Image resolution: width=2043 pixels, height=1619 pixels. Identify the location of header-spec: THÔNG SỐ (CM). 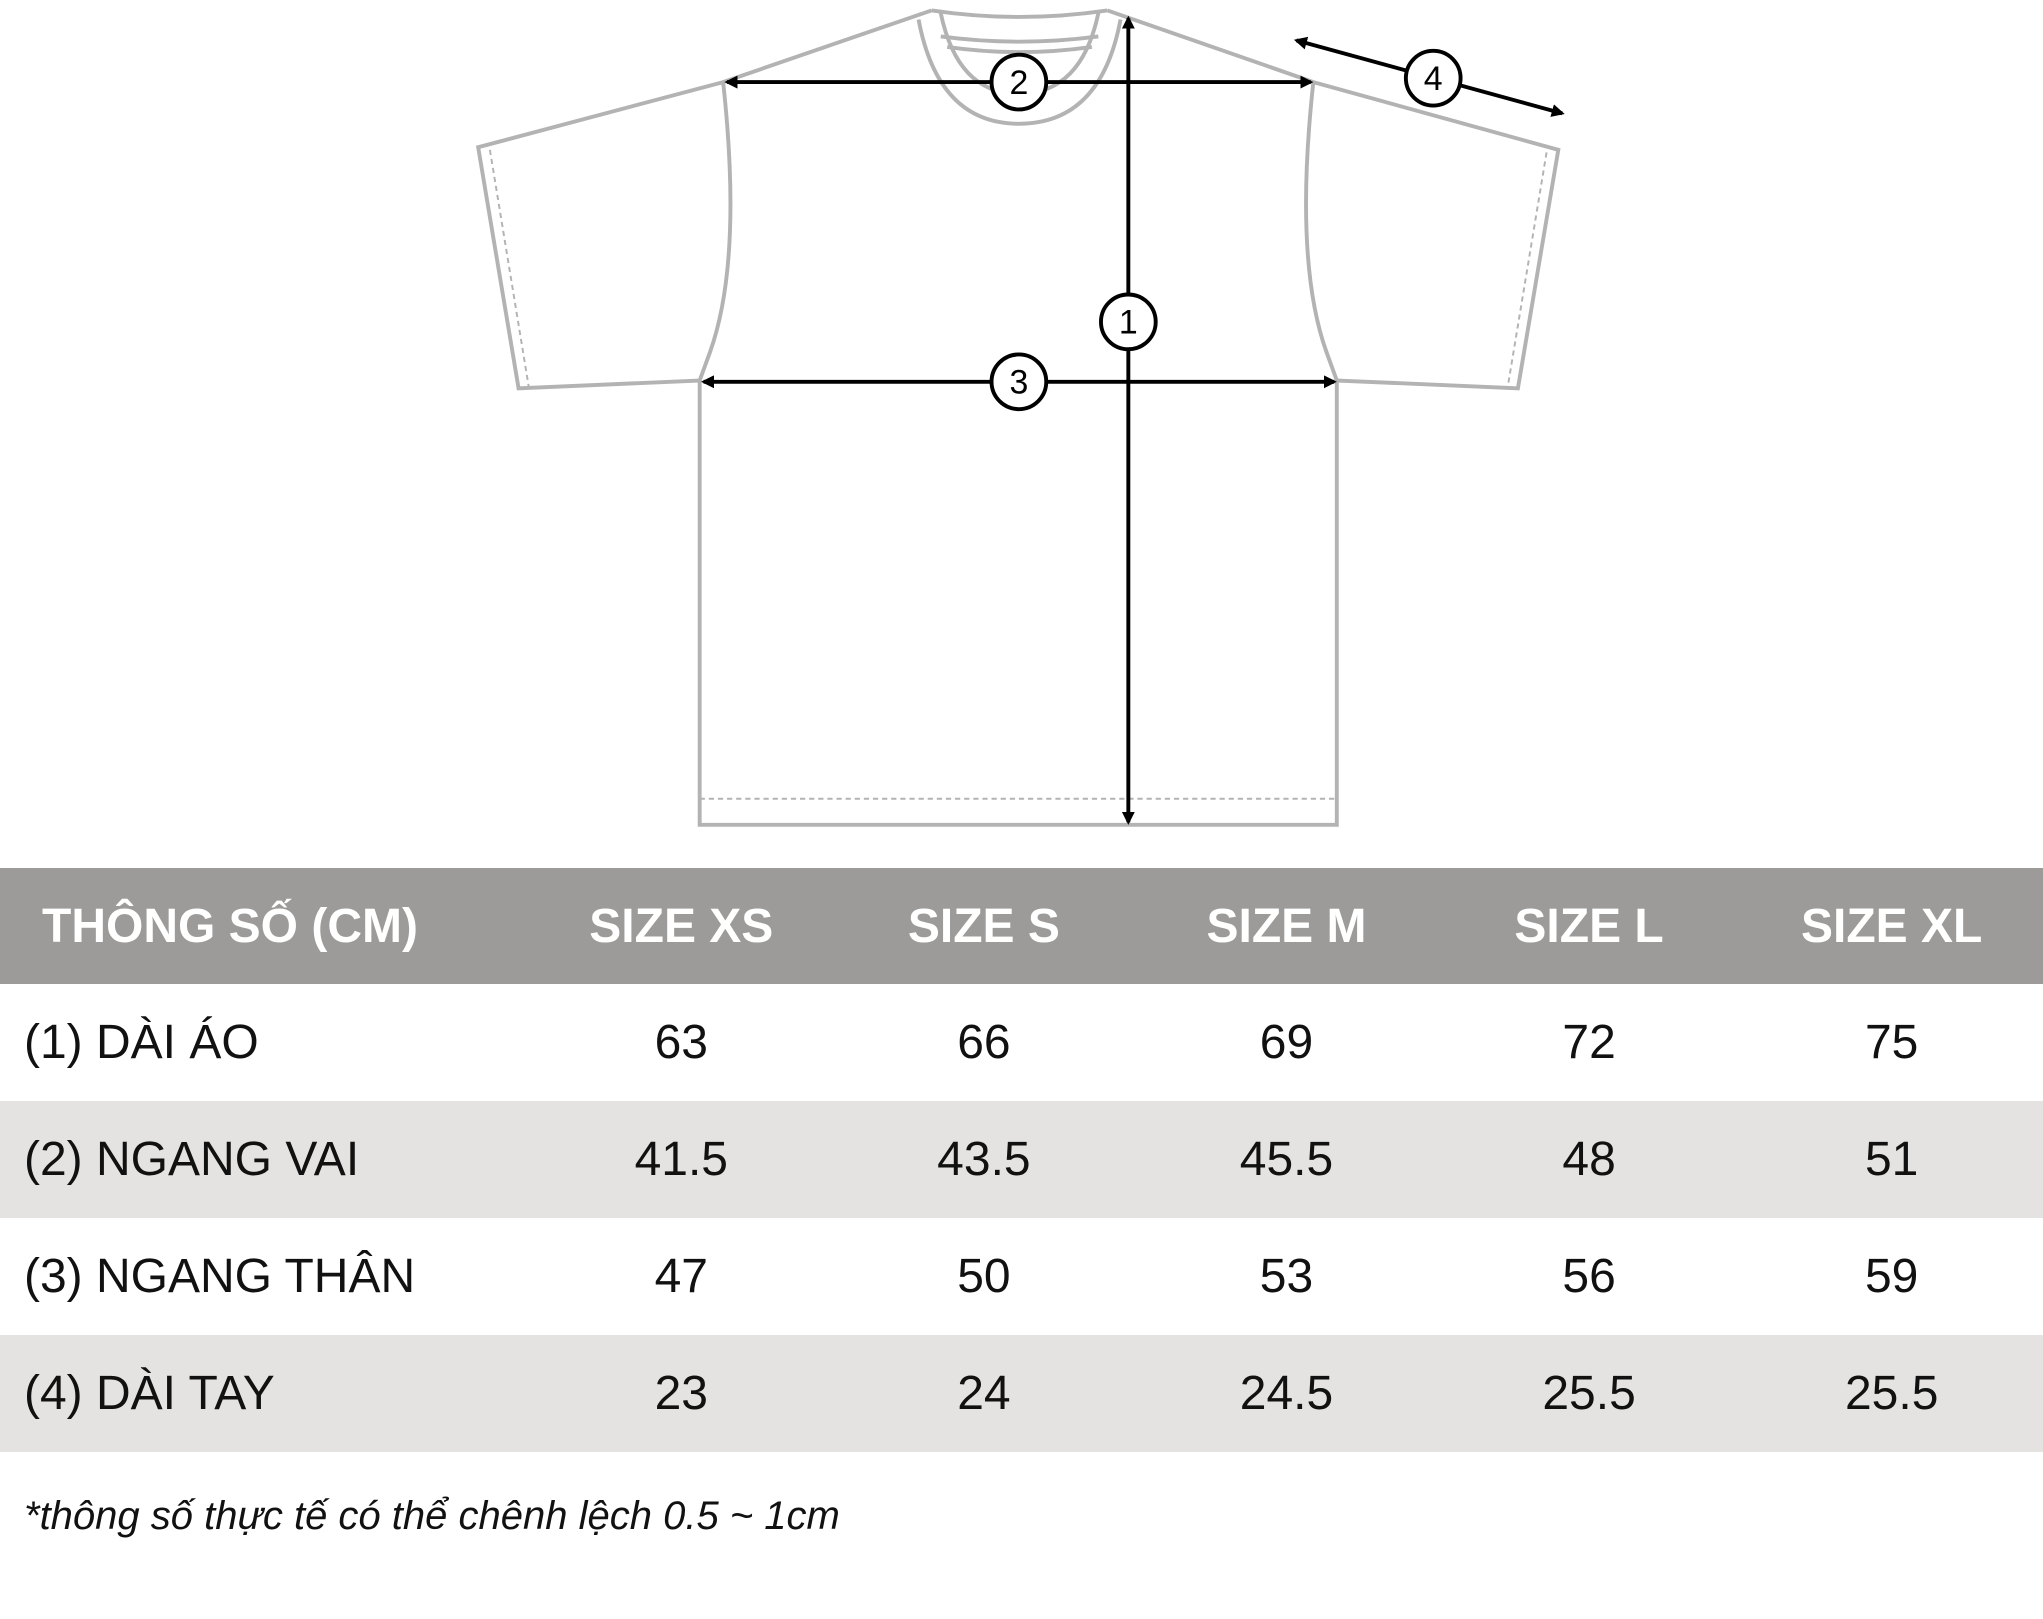
(230, 926).